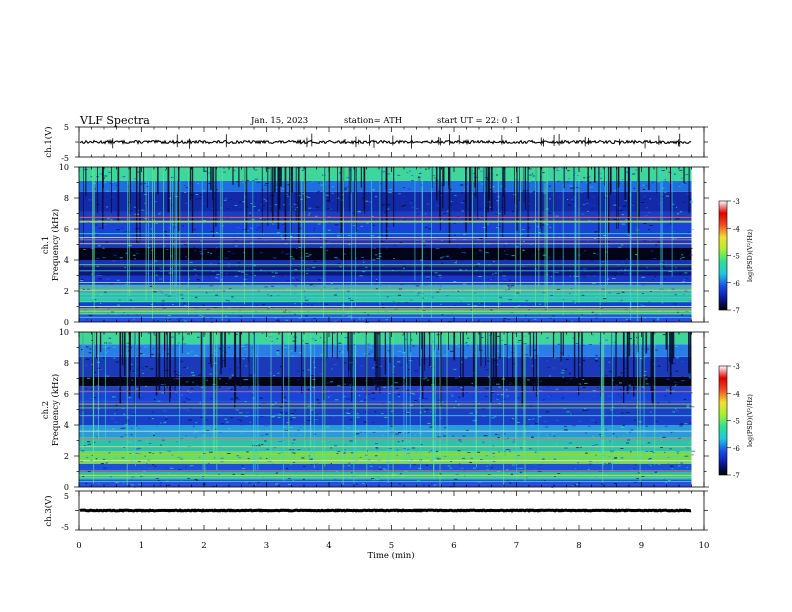  What do you see at coordinates (391, 142) in the screenshot?
I see `ch1-waveform-ticks` at bounding box center [391, 142].